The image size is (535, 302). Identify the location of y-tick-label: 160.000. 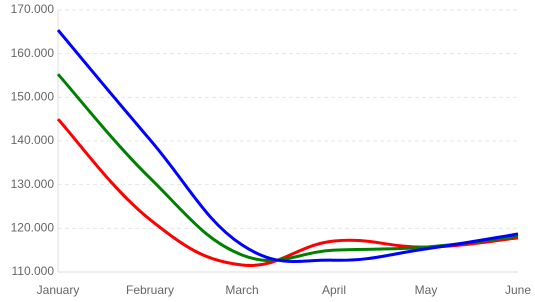
(33, 53).